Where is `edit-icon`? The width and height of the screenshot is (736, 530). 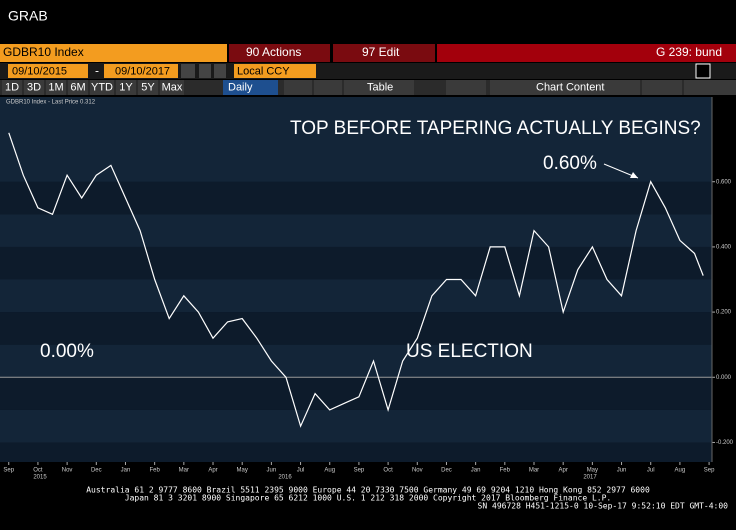 edit-icon is located at coordinates (662, 87).